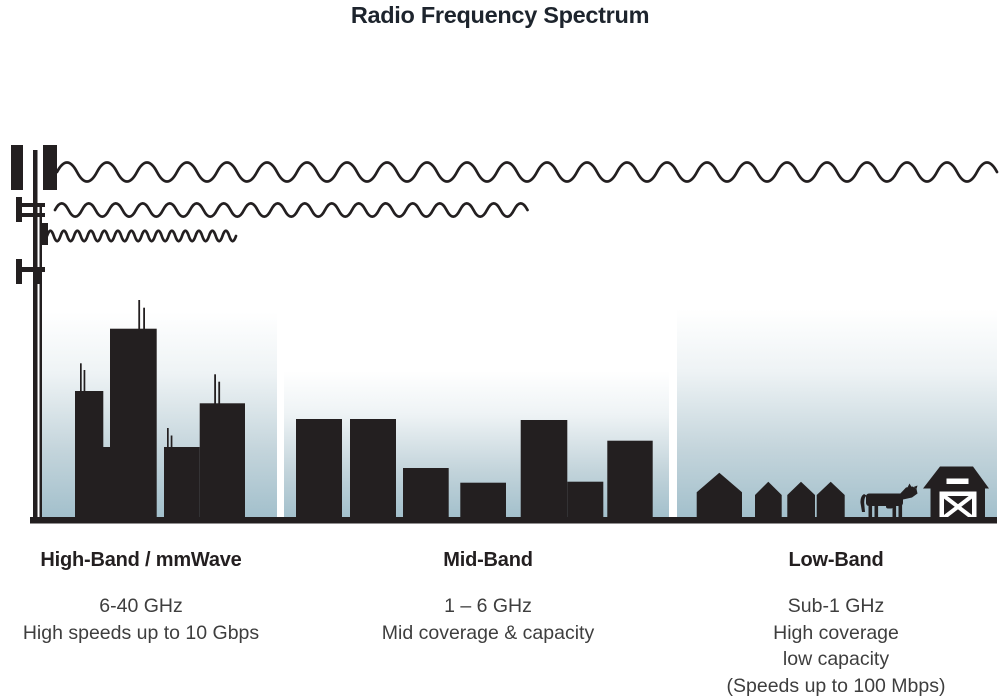  I want to click on band-label-low: Low-Band, so click(836, 560).